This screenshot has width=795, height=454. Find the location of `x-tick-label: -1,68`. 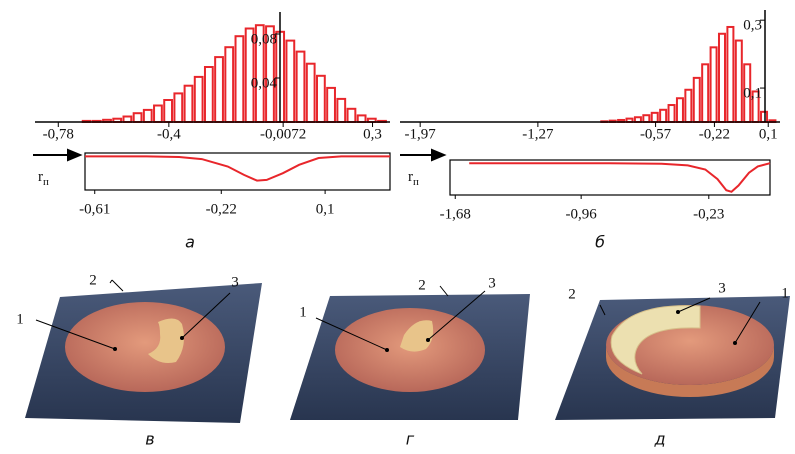

x-tick-label: -1,68 is located at coordinates (455, 214).